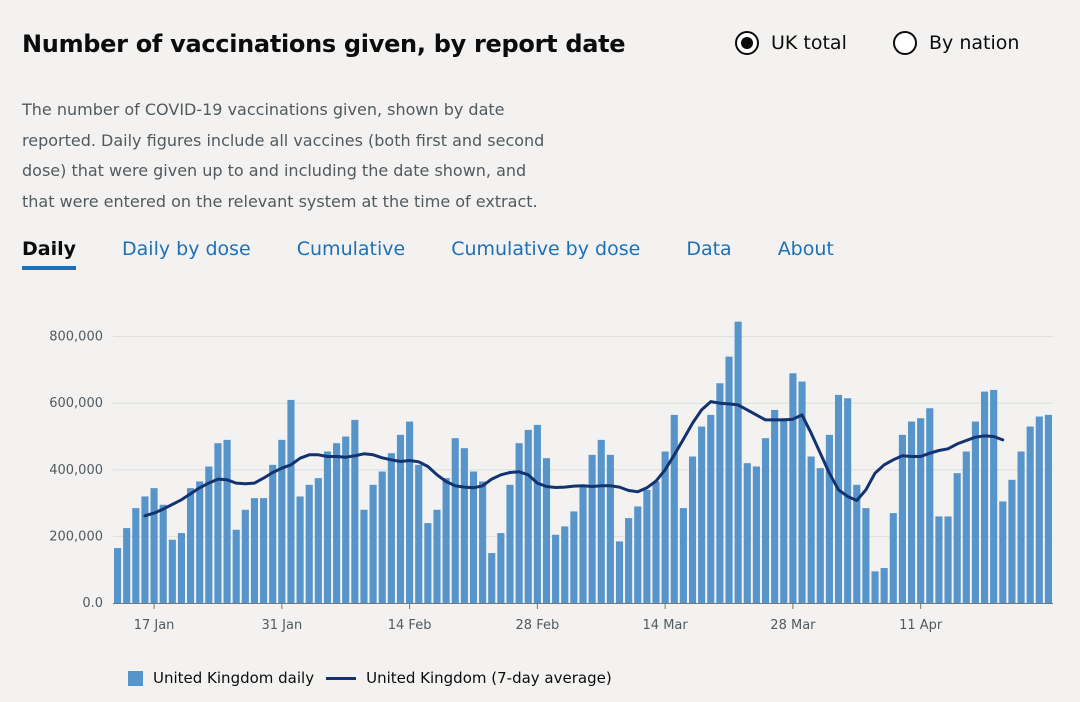 The image size is (1080, 702). I want to click on legend-average-label: United Kingdom (7-day average), so click(489, 678).